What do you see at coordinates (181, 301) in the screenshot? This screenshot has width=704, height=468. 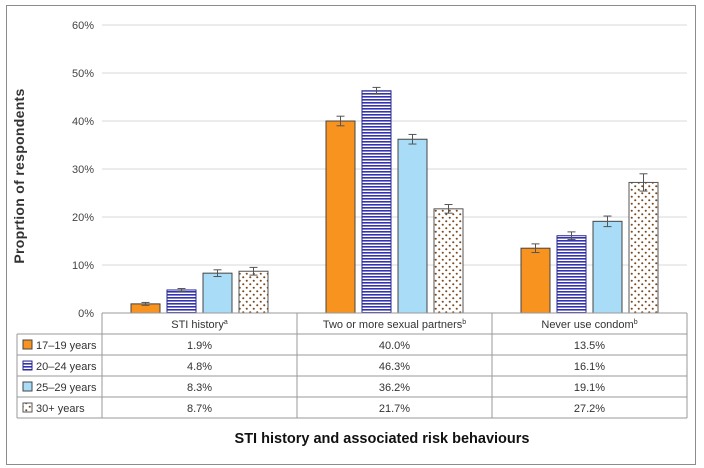 I see `bar-20-24-years-sti-history` at bounding box center [181, 301].